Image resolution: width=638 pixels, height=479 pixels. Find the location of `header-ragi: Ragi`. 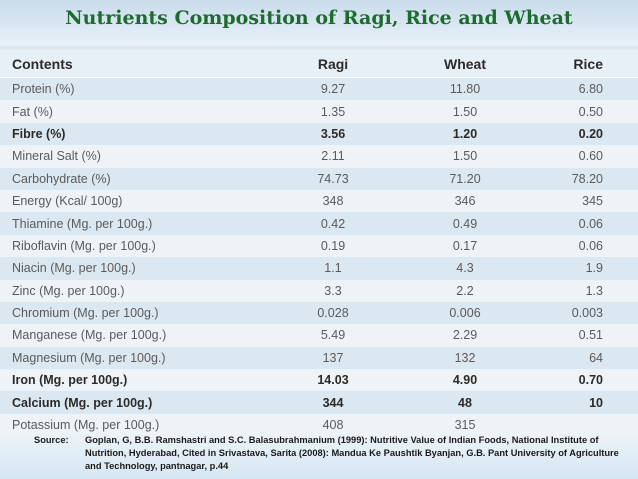

header-ragi: Ragi is located at coordinates (324, 64).